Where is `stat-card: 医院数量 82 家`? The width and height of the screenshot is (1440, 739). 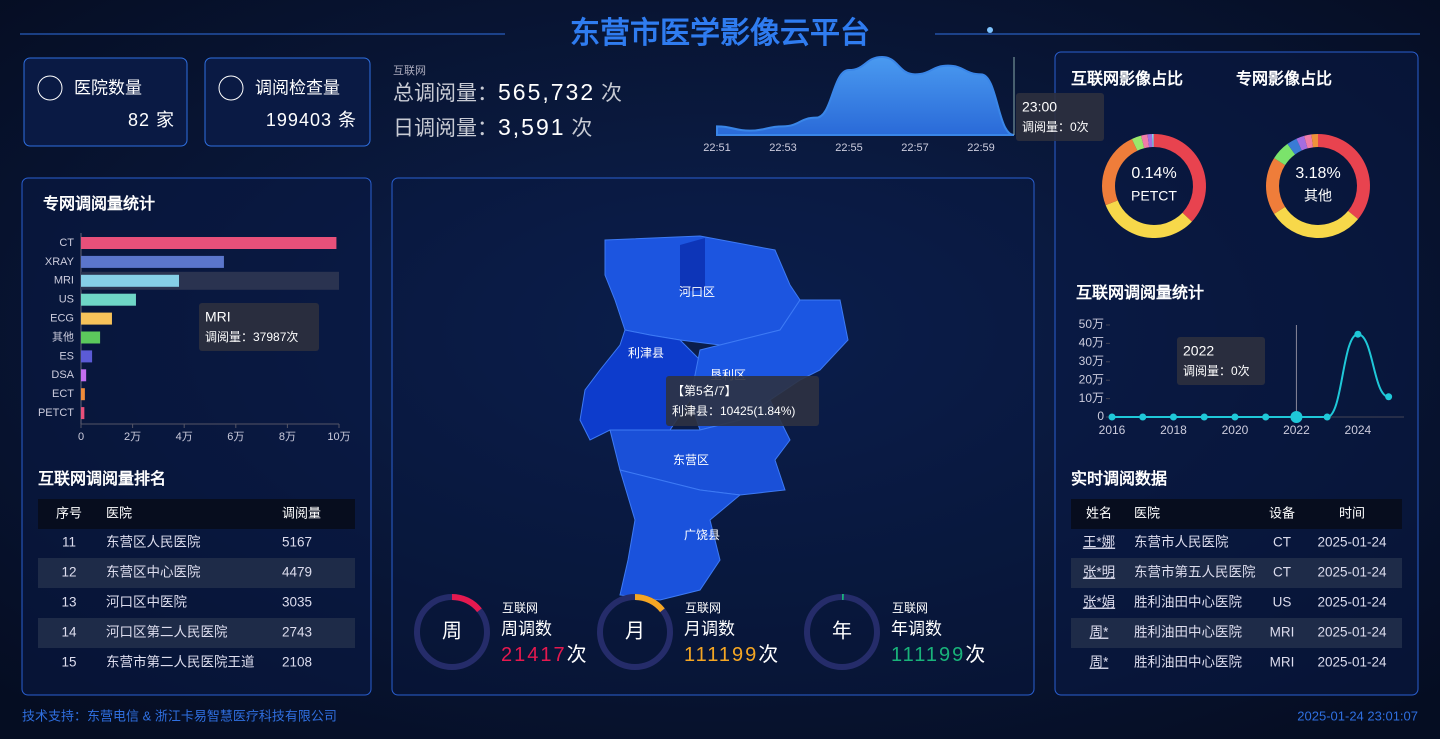
stat-card: 医院数量 82 家 is located at coordinates (105, 102).